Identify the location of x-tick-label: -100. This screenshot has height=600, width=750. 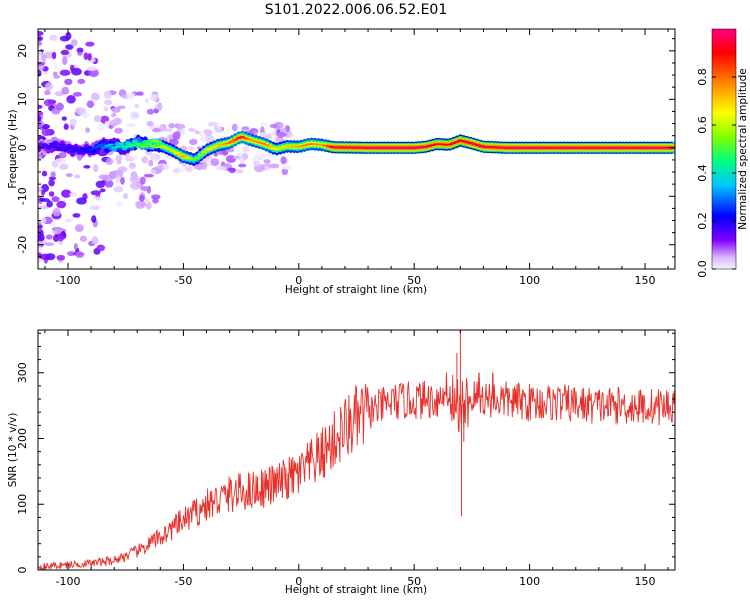
(68, 280).